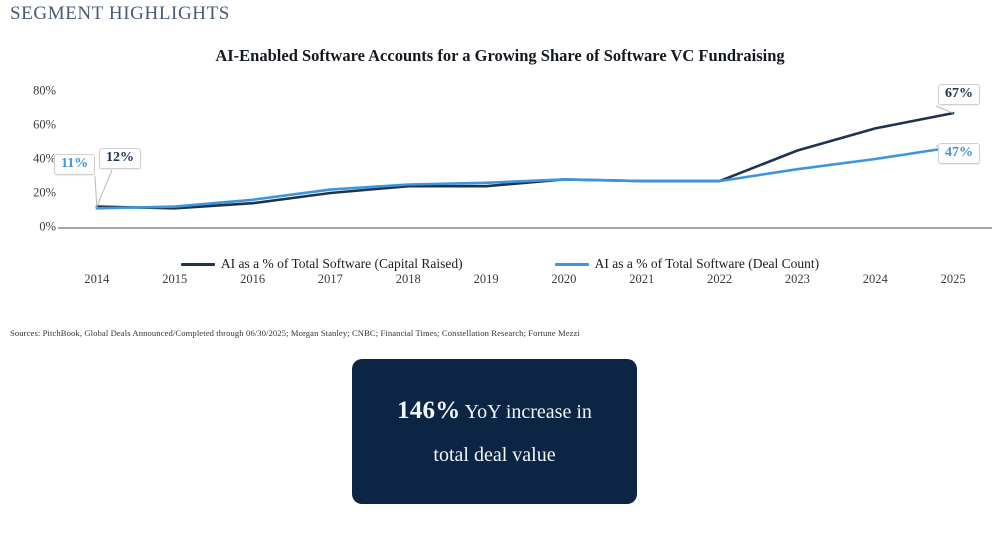  What do you see at coordinates (47, 226) in the screenshot?
I see `y-tick-label: 0%` at bounding box center [47, 226].